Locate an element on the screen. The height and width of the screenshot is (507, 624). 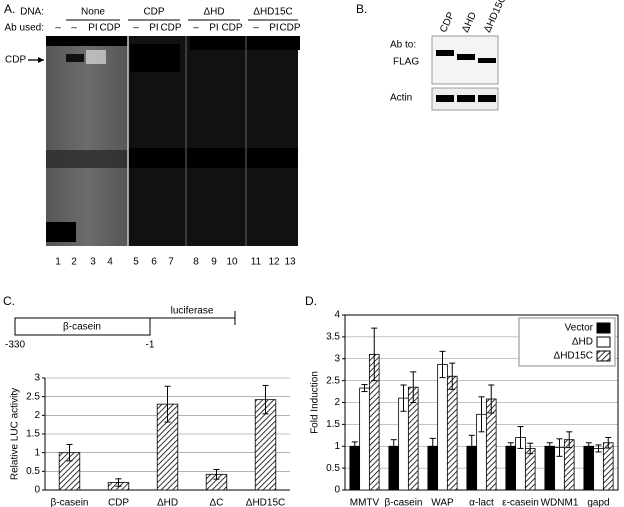
blot-label: FLAG is located at coordinates (406, 62).